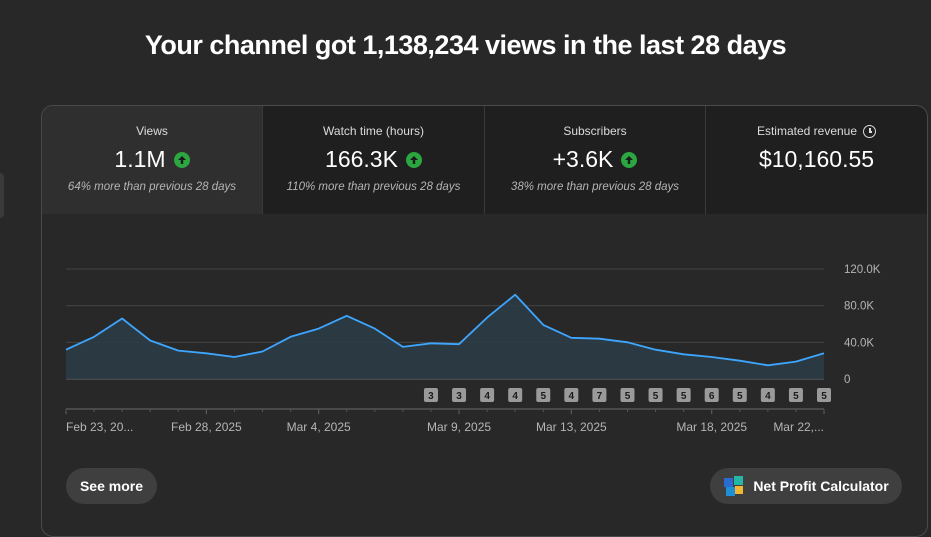  What do you see at coordinates (859, 307) in the screenshot?
I see `y-tick-label: 80.0K` at bounding box center [859, 307].